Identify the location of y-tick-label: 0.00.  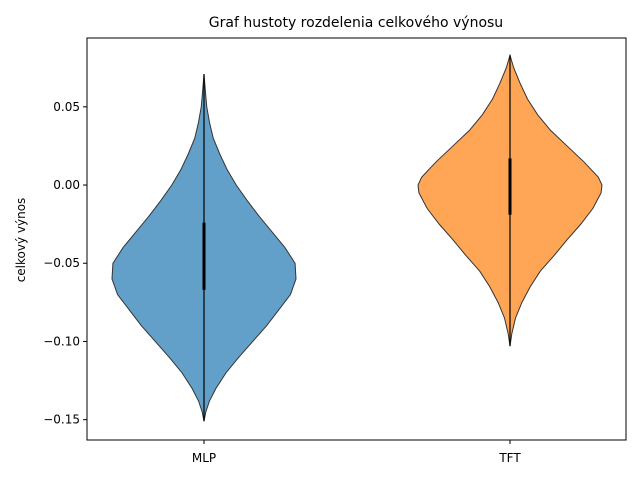
(66, 185).